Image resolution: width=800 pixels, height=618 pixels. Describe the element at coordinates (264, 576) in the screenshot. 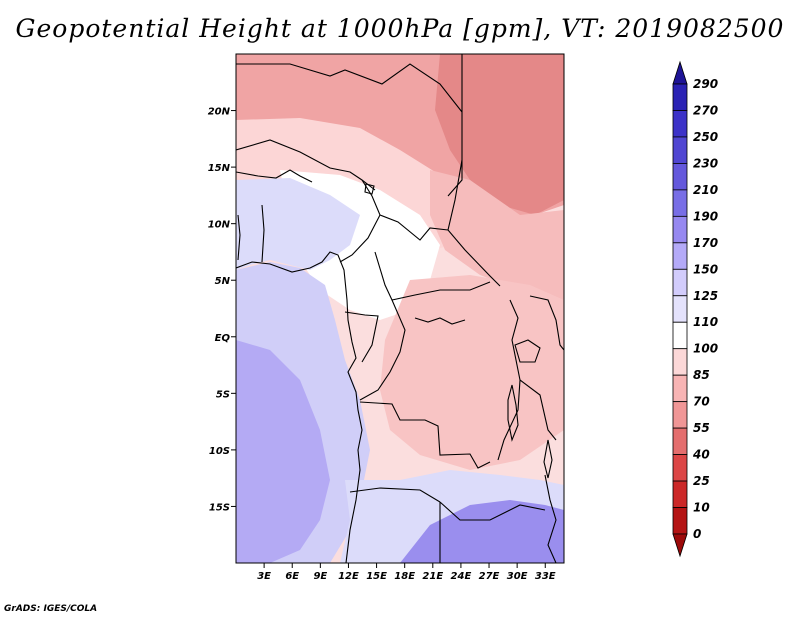

I see `lon-tick-label: 3E` at that location.